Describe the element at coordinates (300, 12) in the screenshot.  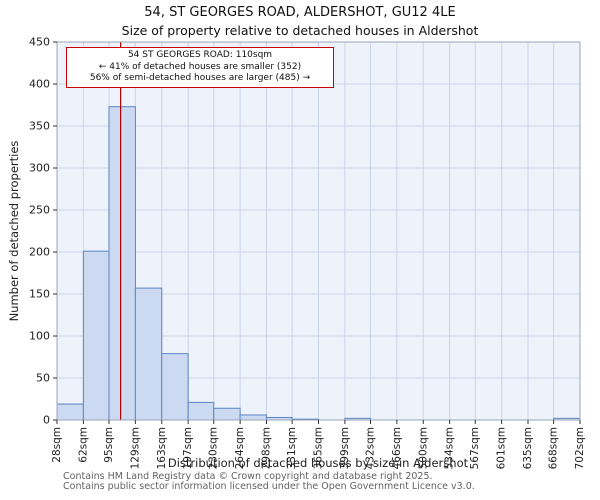
I see `chart-title: 54, ST GEORGES ROAD, ALDERSHOT, GU12 4LE` at that location.